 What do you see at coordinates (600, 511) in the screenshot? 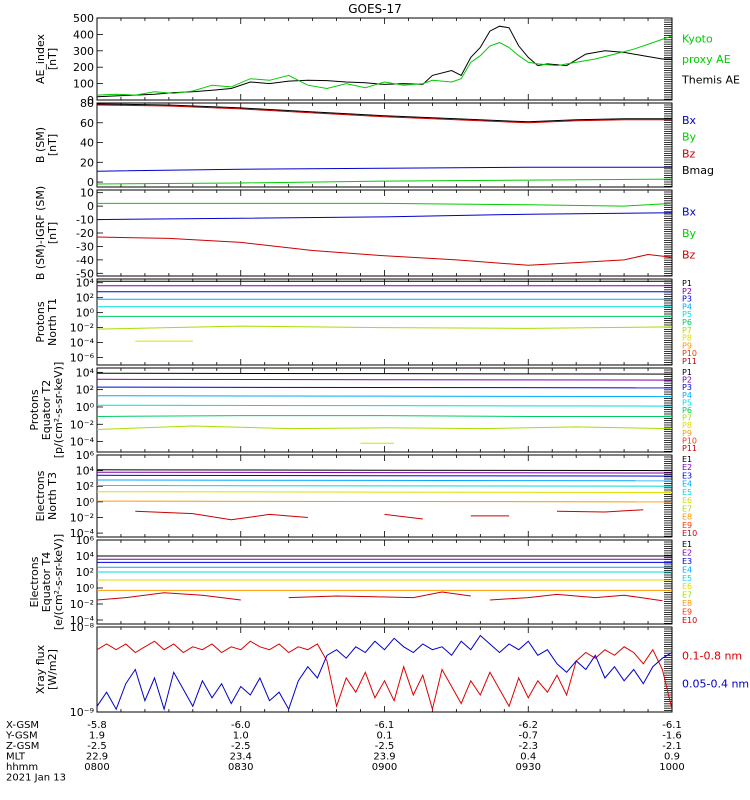
I see `series-e11` at bounding box center [600, 511].